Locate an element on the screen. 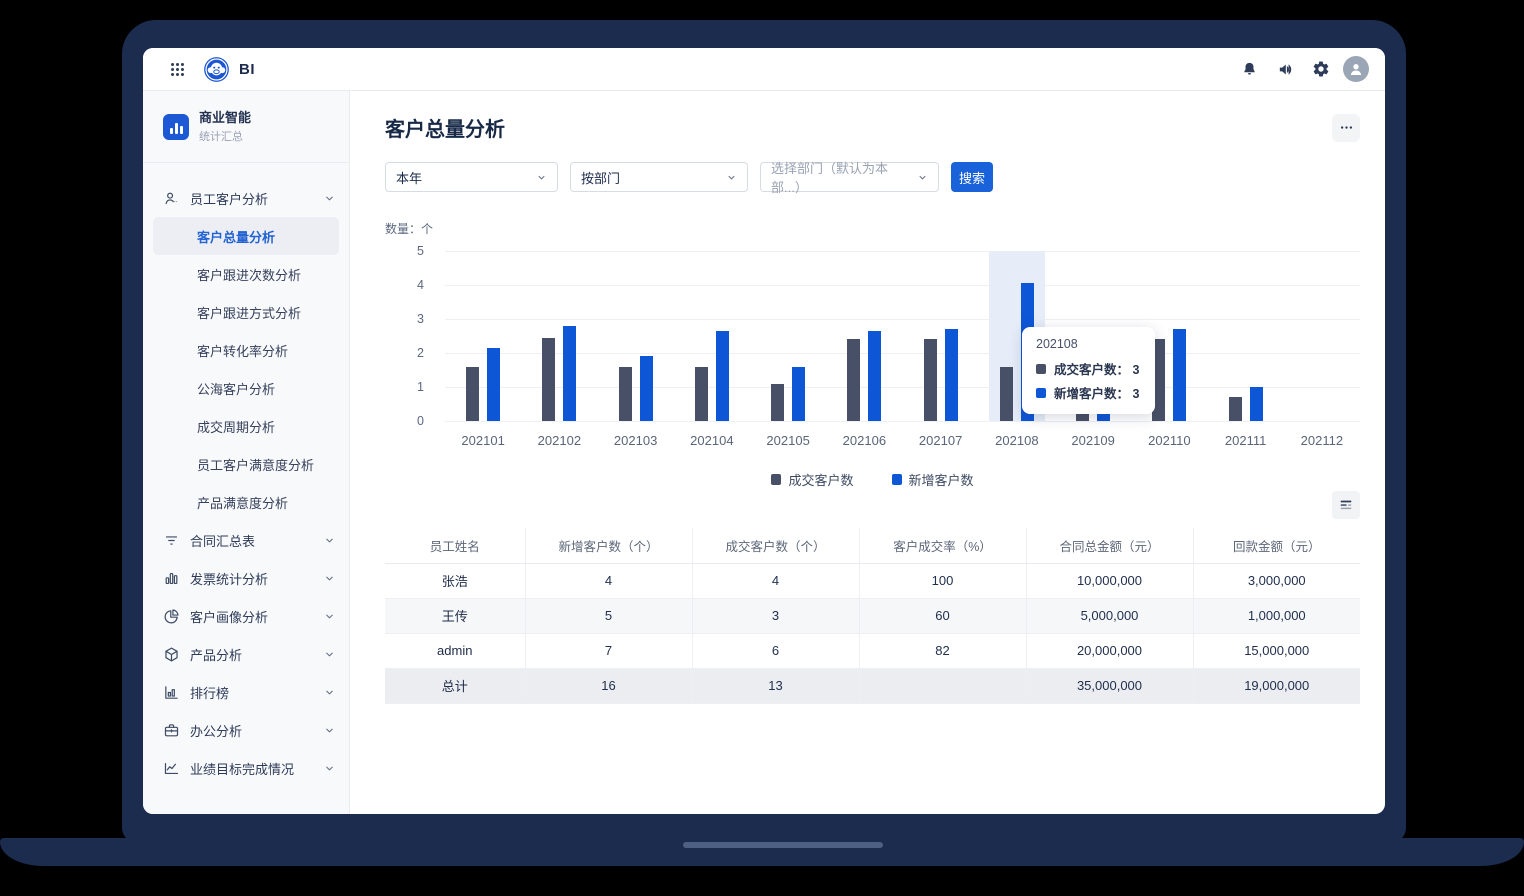 The image size is (1524, 896). chart-bar-新增客户数-202111 is located at coordinates (1256, 404).